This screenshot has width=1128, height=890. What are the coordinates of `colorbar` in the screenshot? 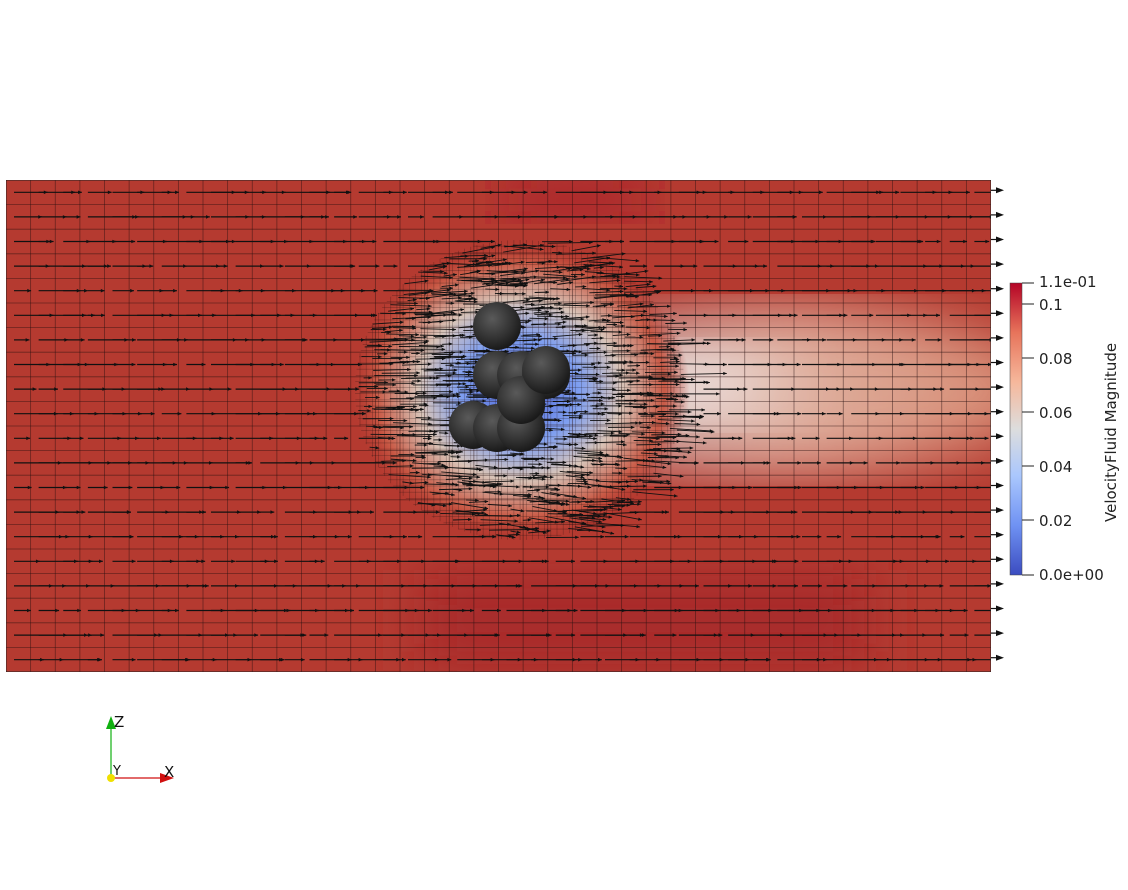 It's located at (1021, 429).